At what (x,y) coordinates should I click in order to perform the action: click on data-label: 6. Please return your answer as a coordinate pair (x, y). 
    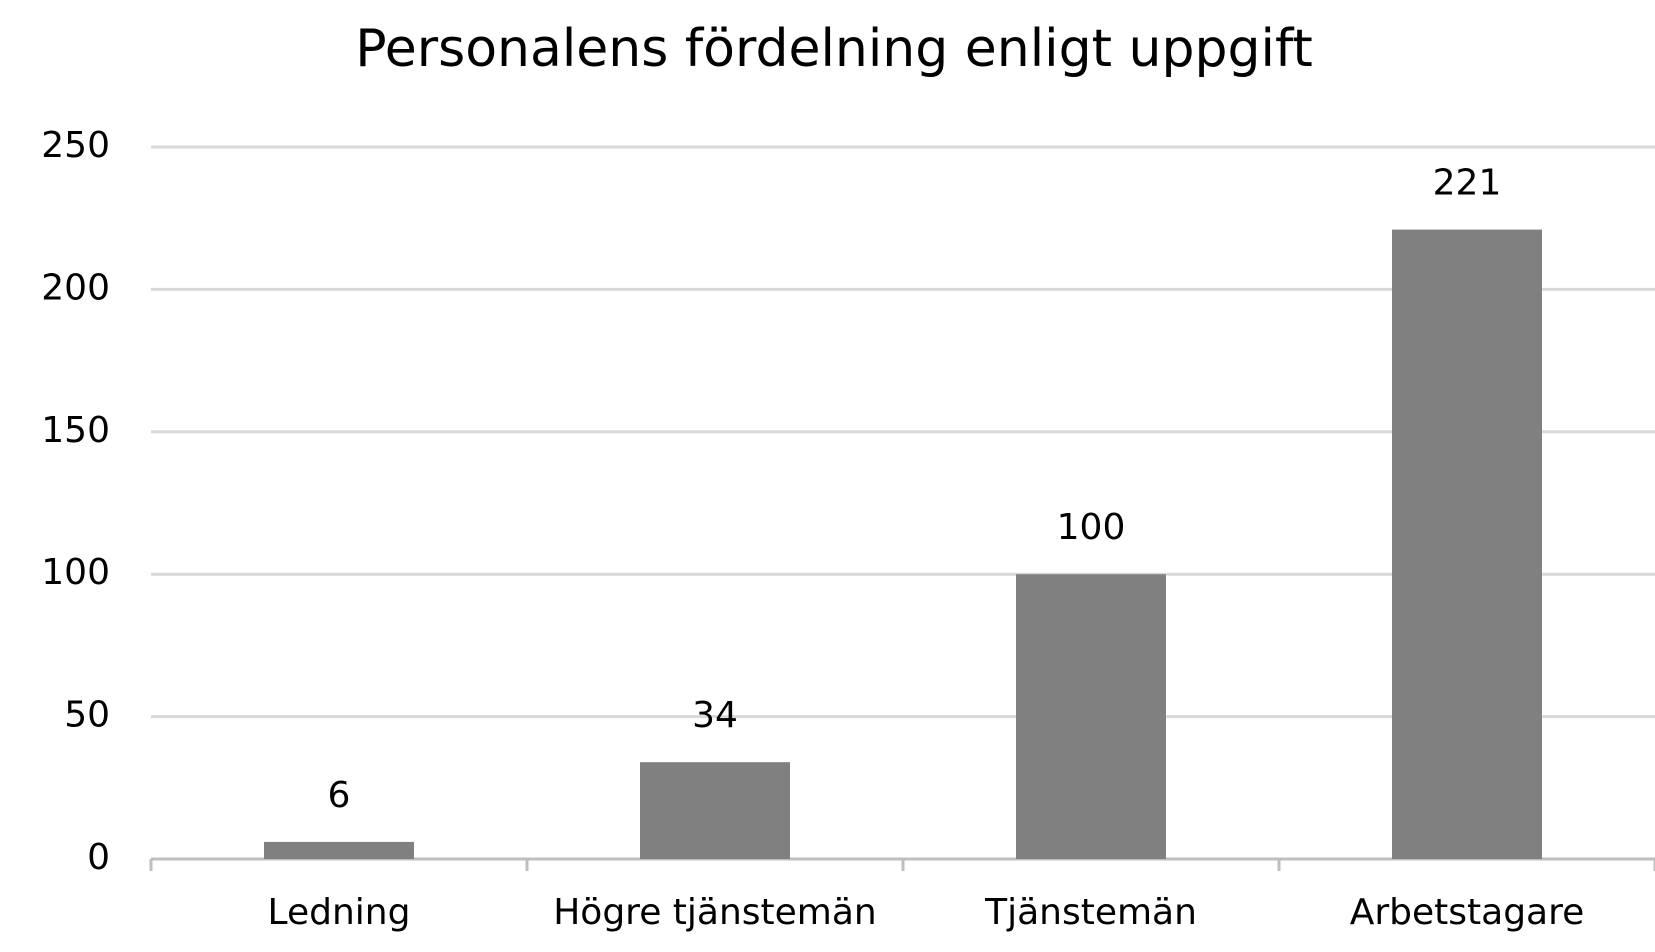
    Looking at the image, I should click on (339, 795).